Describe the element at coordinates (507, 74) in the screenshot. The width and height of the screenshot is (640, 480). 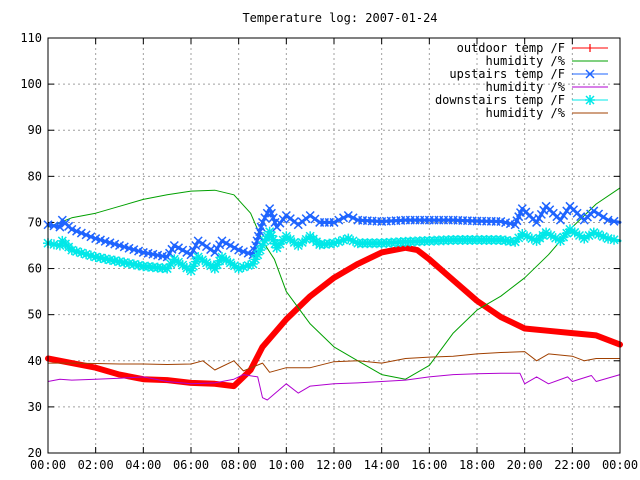
I see `legend-label-2: upstairs temp /F` at that location.